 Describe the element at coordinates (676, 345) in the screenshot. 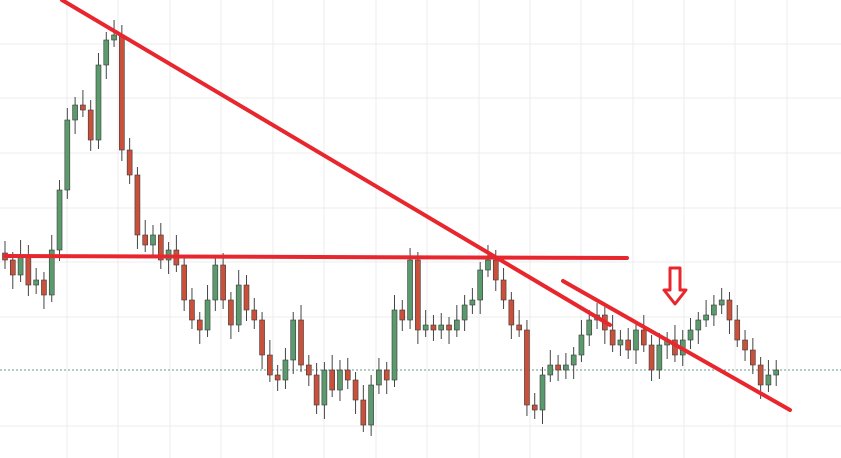

I see `trend-line` at that location.